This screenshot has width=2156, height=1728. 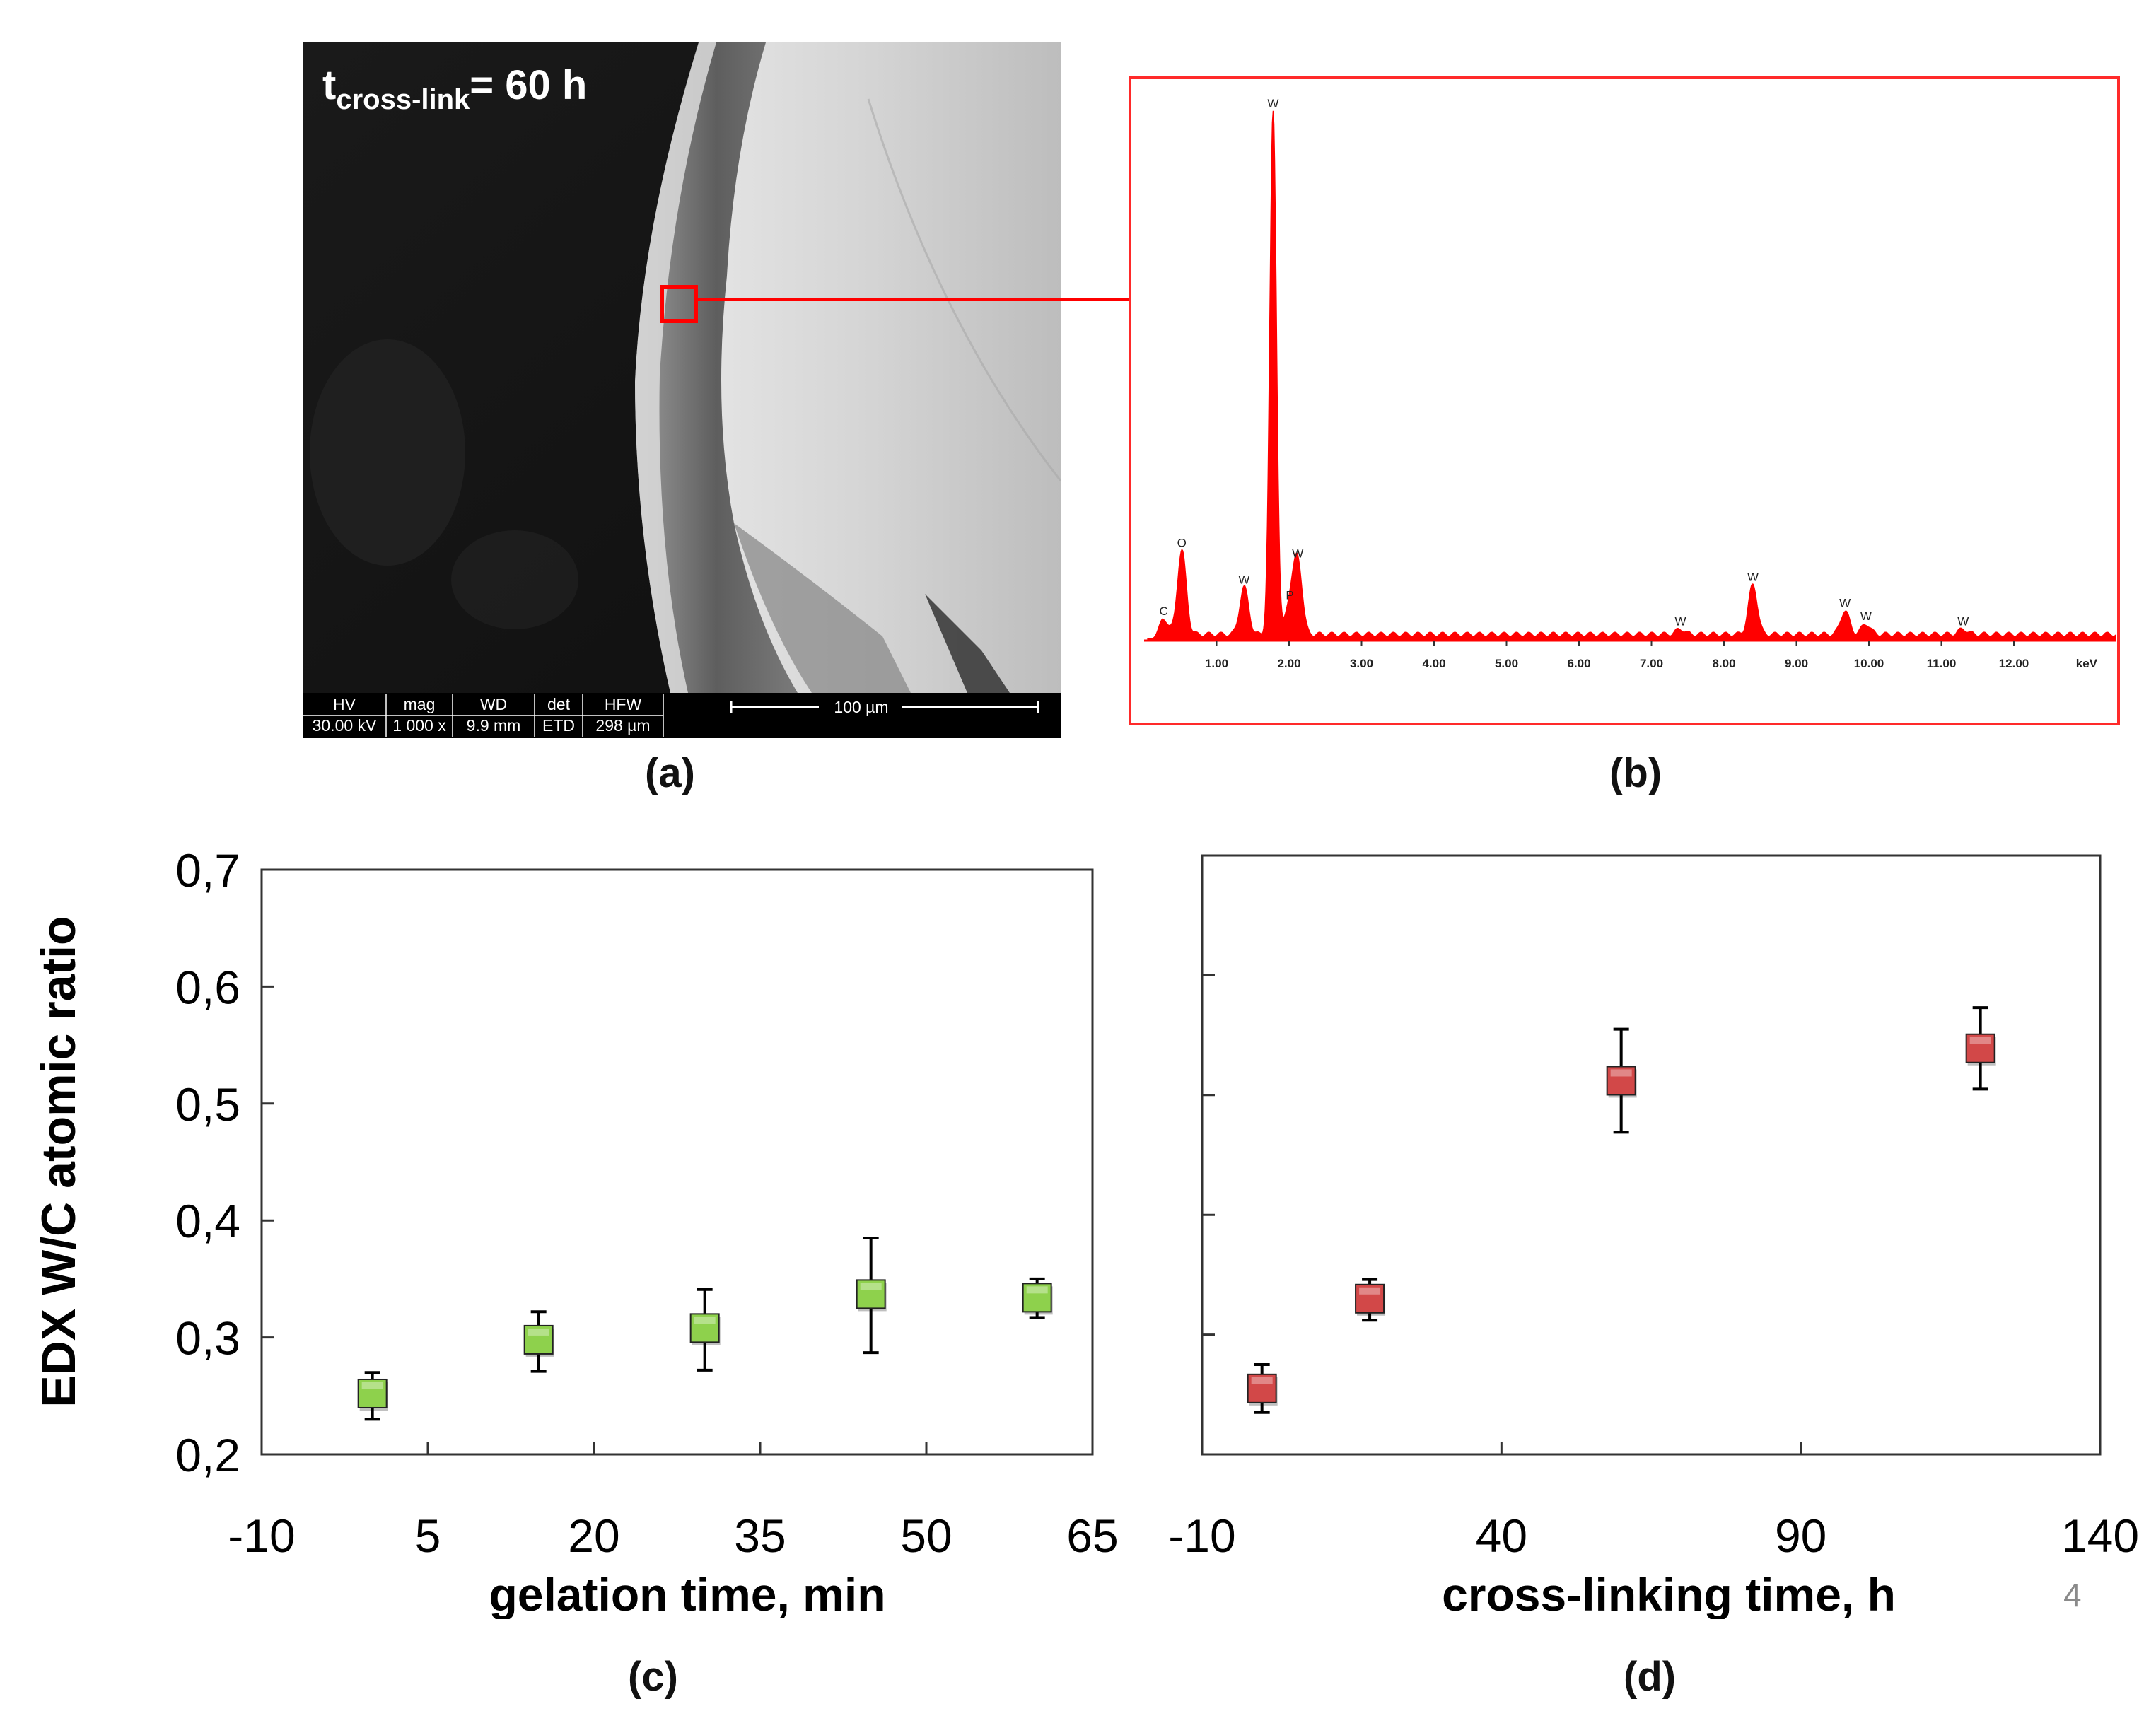 What do you see at coordinates (1501, 1536) in the screenshot?
I see `x-tick-label: 40` at bounding box center [1501, 1536].